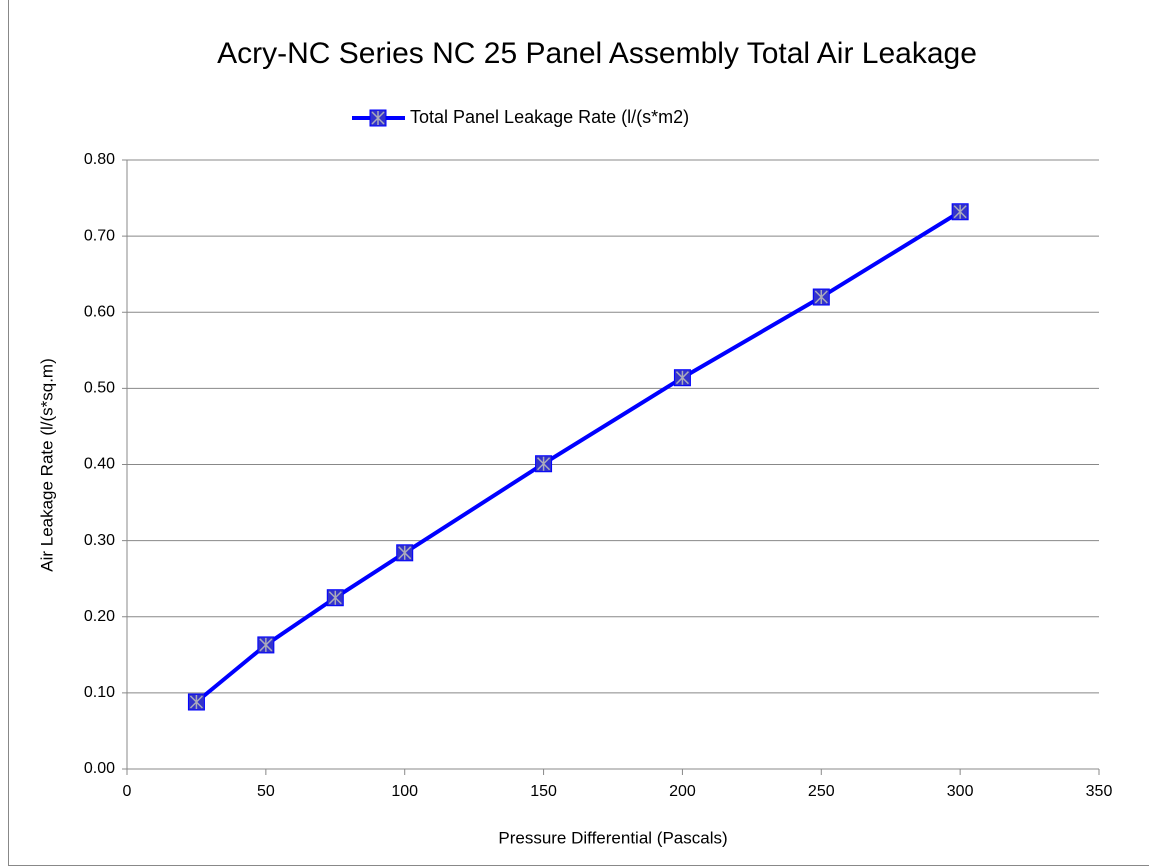  I want to click on legend-label: Total Panel Leakage Rate (l/(s*m2), so click(549, 117).